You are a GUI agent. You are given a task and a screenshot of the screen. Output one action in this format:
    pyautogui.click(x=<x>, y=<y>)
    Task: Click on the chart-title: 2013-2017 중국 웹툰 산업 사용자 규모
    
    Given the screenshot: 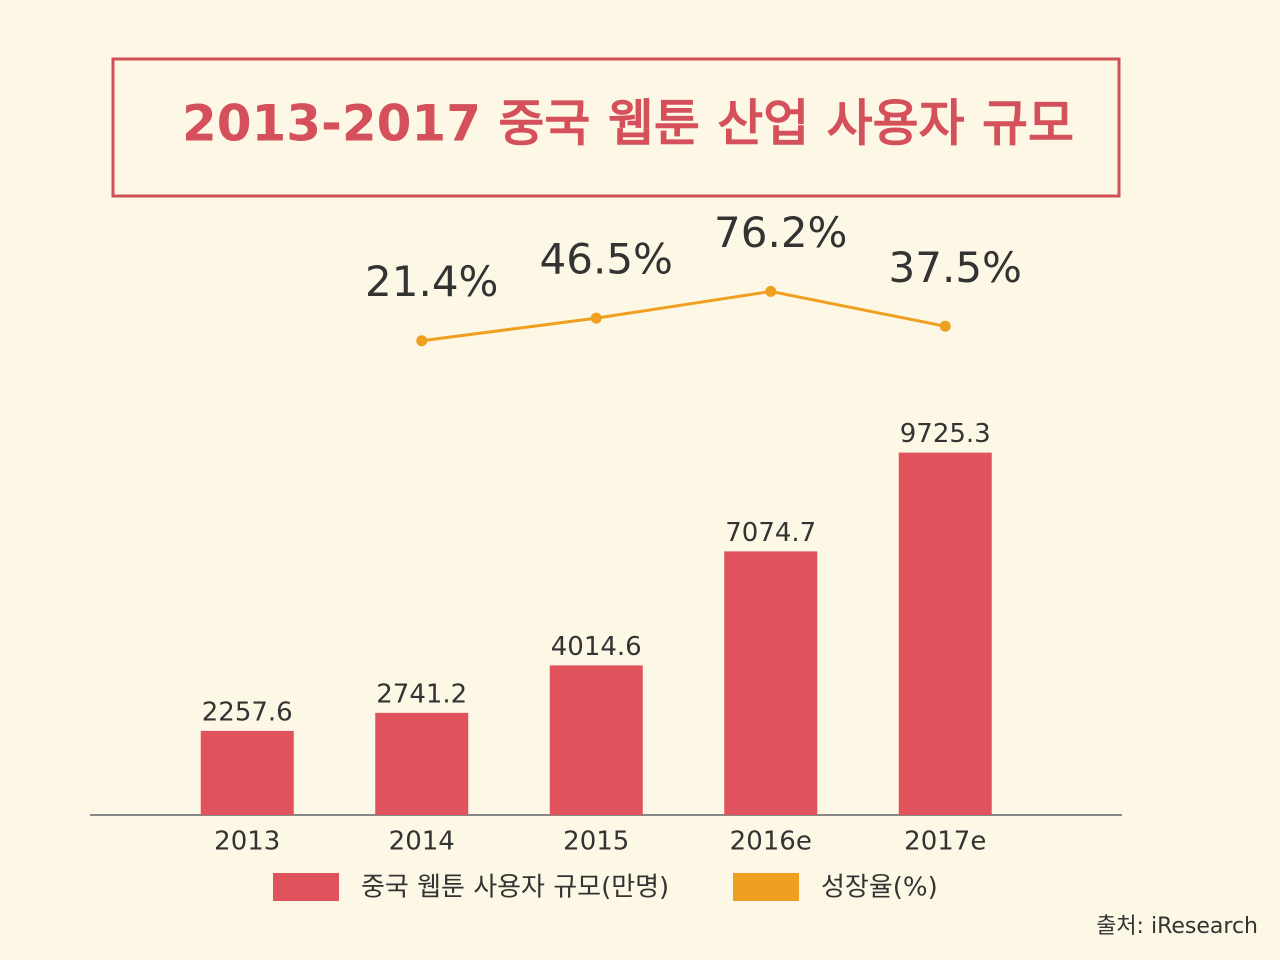 What is the action you would take?
    pyautogui.click(x=628, y=124)
    